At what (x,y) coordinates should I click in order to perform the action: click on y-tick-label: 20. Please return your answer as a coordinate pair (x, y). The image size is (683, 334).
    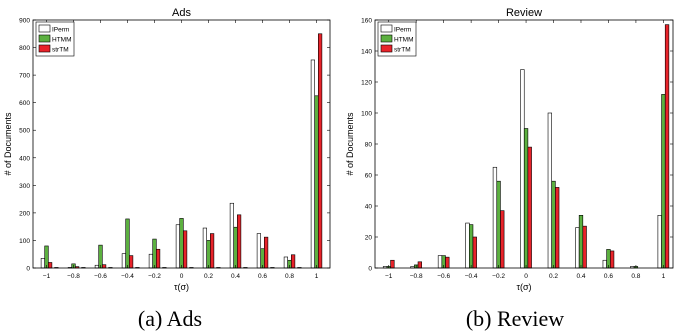
    Looking at the image, I should click on (369, 238).